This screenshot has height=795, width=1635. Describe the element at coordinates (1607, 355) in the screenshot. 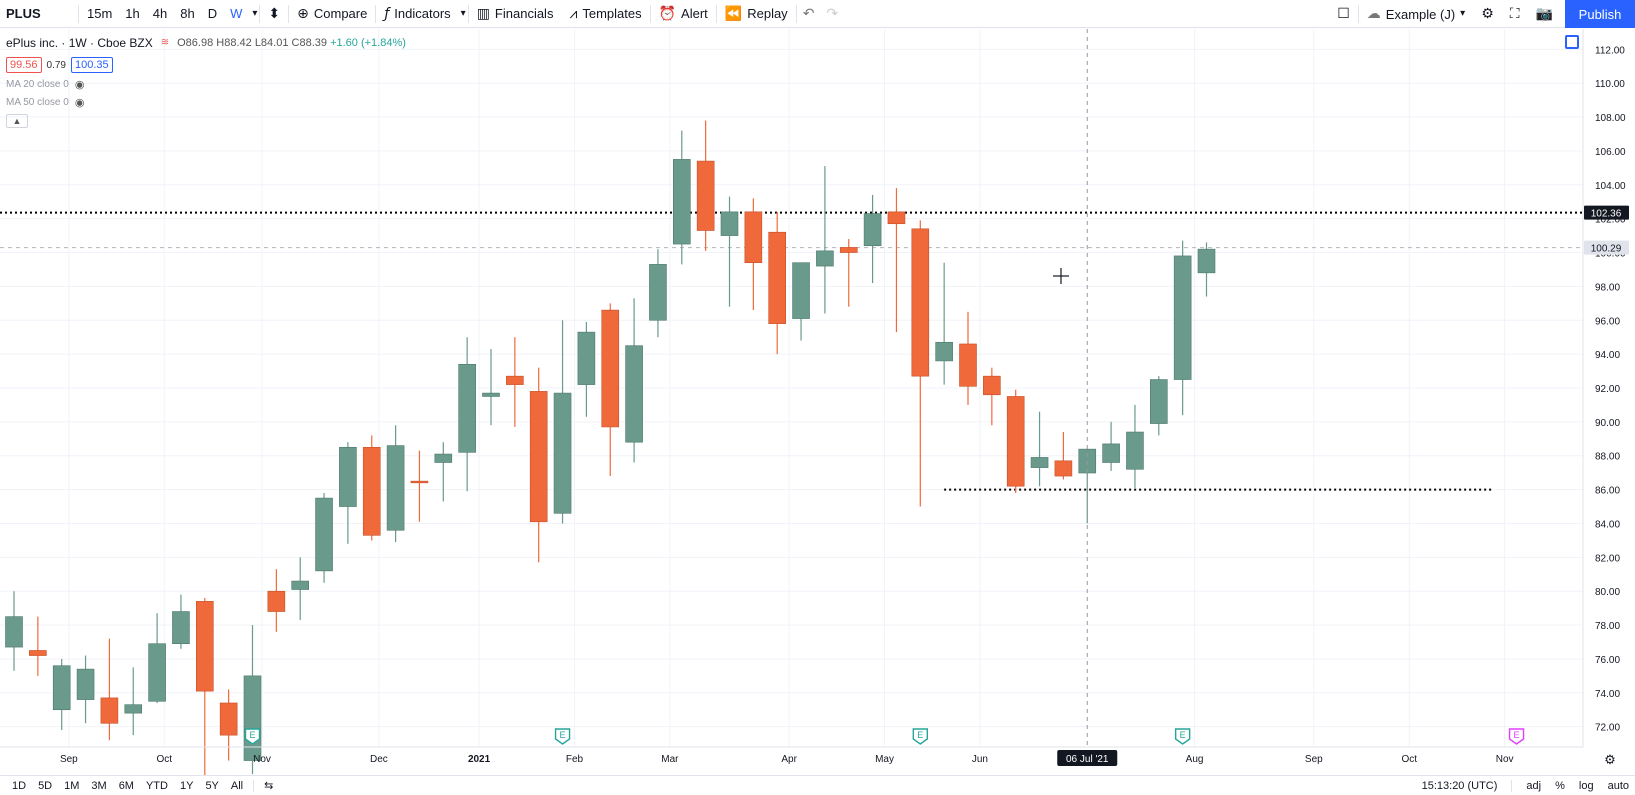

I see `price-tick-label: 94.00` at that location.